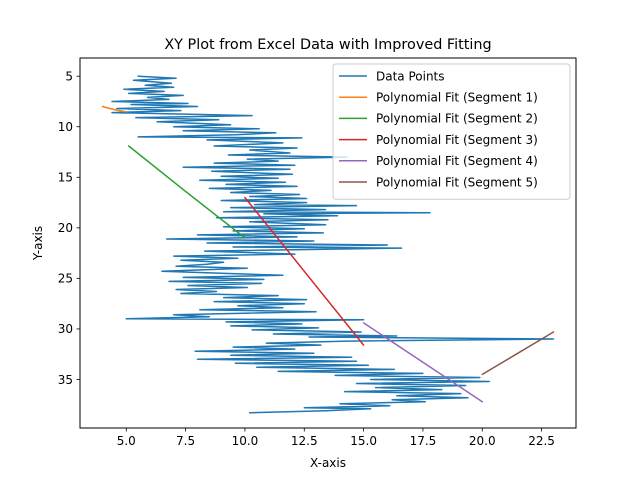 Image resolution: width=640 pixels, height=480 pixels. What do you see at coordinates (38, 243) in the screenshot?
I see `y-axis-label: Y-axis` at bounding box center [38, 243].